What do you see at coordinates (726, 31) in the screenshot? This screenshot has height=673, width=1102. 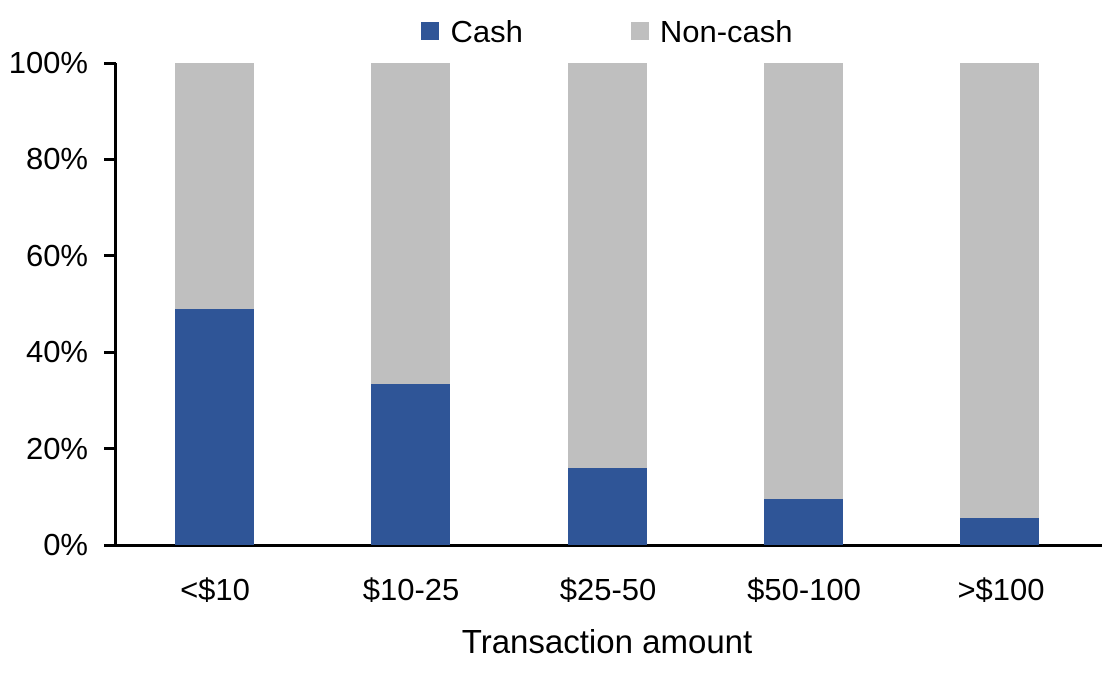 I see `legend-label-noncash: Non-cash` at bounding box center [726, 31].